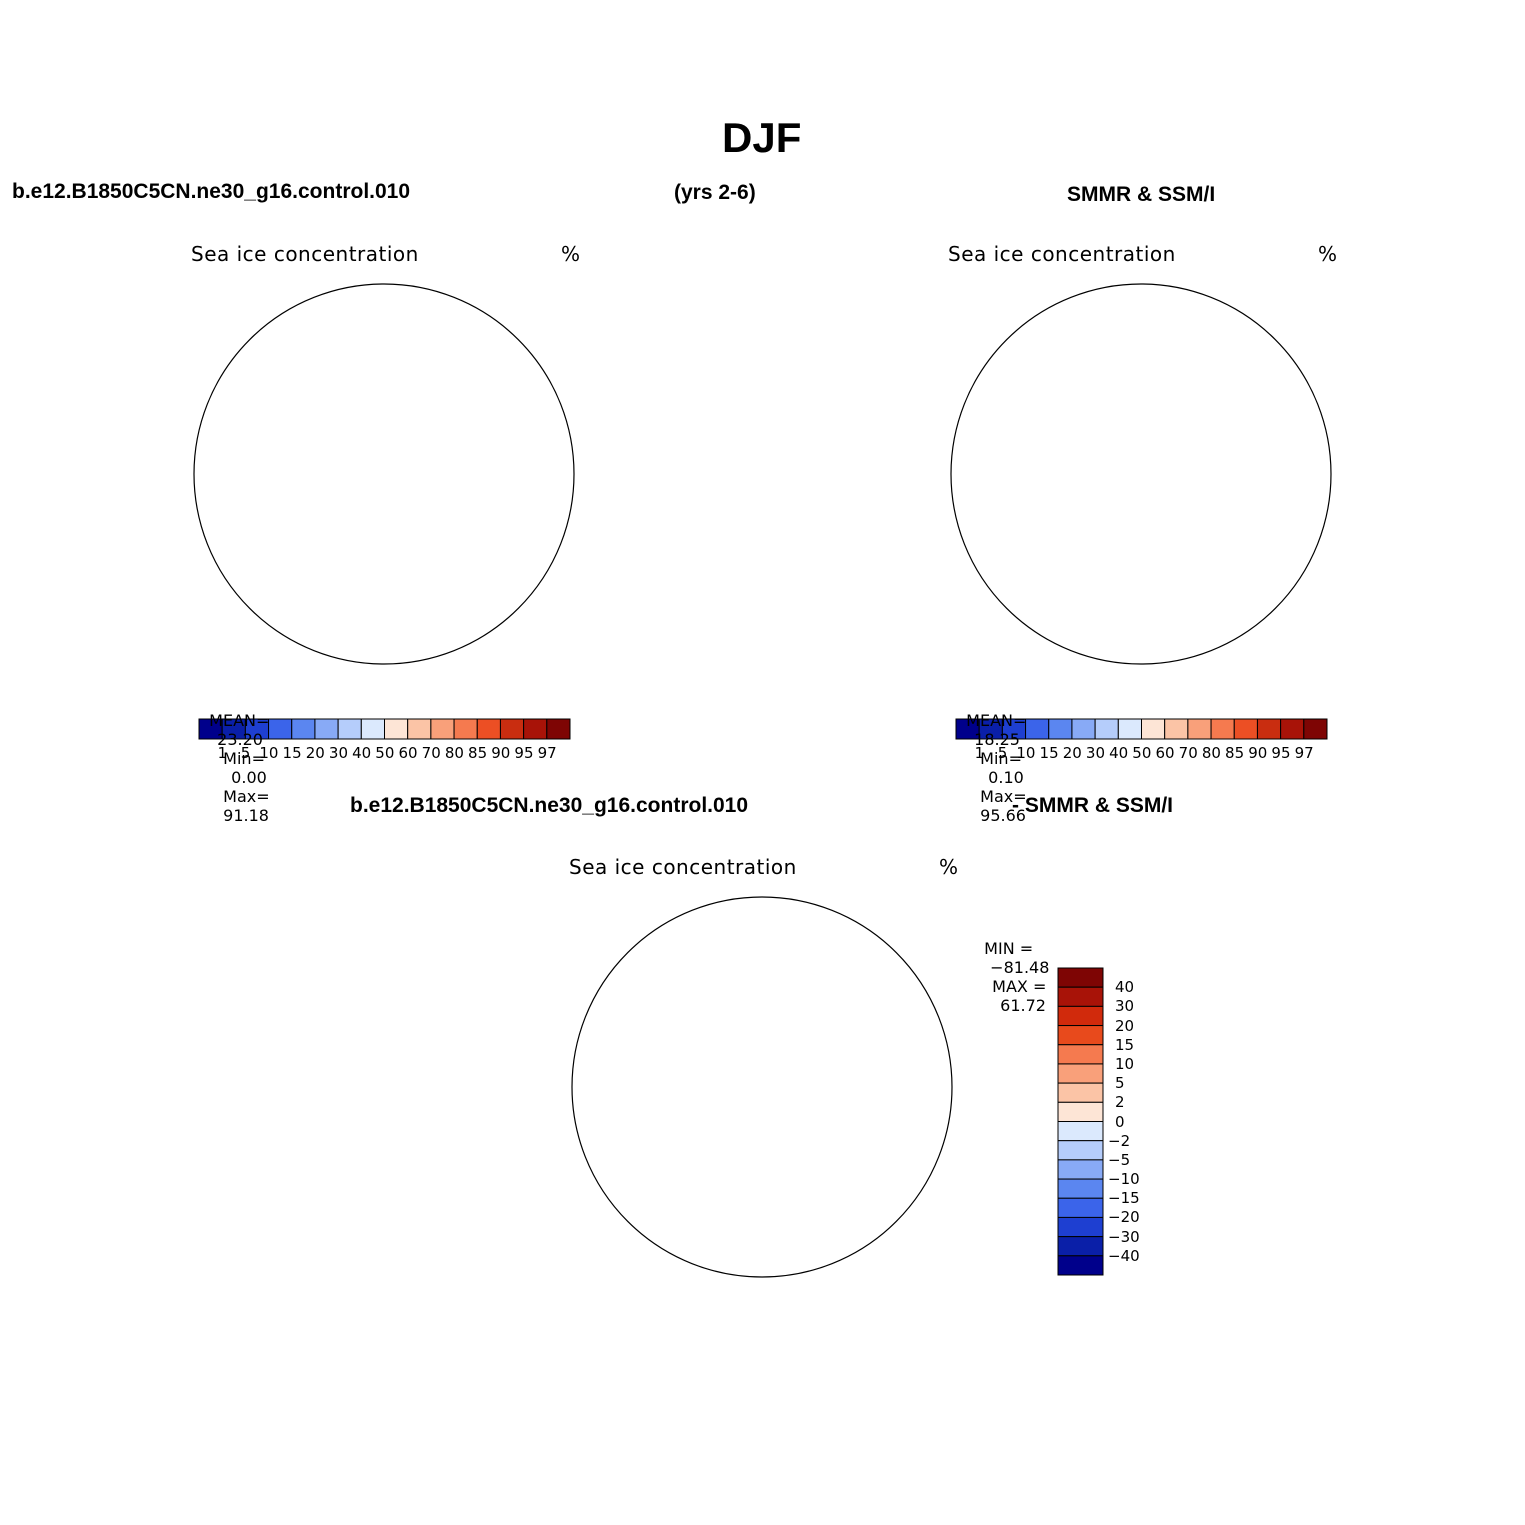 The width and height of the screenshot is (1525, 1525). Describe the element at coordinates (211, 191) in the screenshot. I see `model-case-header: b.e12.B1850C5CN.ne30_g16.control.010` at that location.